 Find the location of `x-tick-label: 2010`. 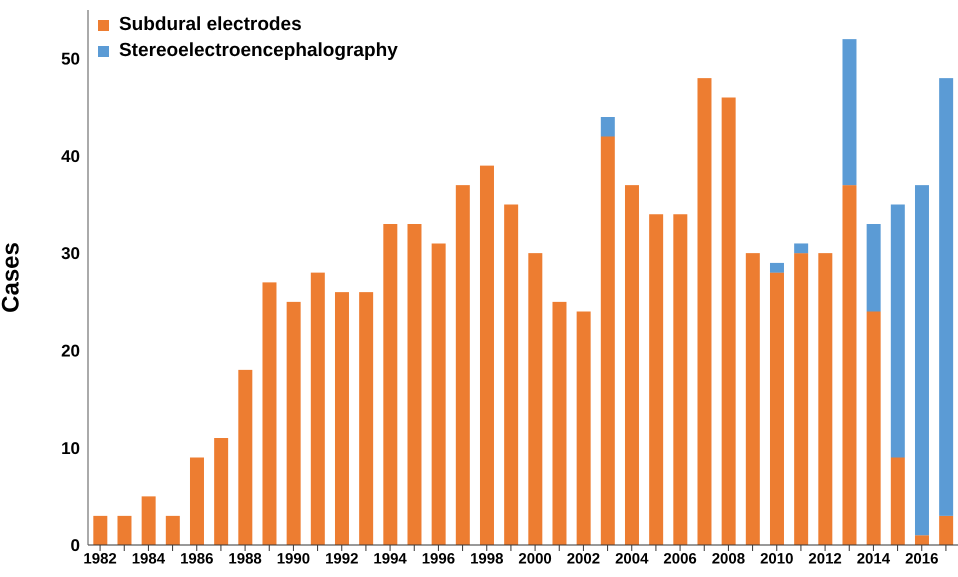

x-tick-label: 2010 is located at coordinates (777, 559).